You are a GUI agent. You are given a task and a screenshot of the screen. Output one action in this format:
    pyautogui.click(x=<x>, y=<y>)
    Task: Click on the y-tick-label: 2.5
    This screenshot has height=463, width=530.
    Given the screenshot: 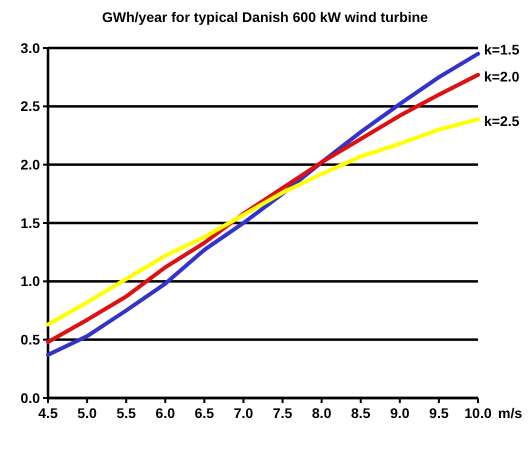 What is the action you would take?
    pyautogui.click(x=30, y=106)
    